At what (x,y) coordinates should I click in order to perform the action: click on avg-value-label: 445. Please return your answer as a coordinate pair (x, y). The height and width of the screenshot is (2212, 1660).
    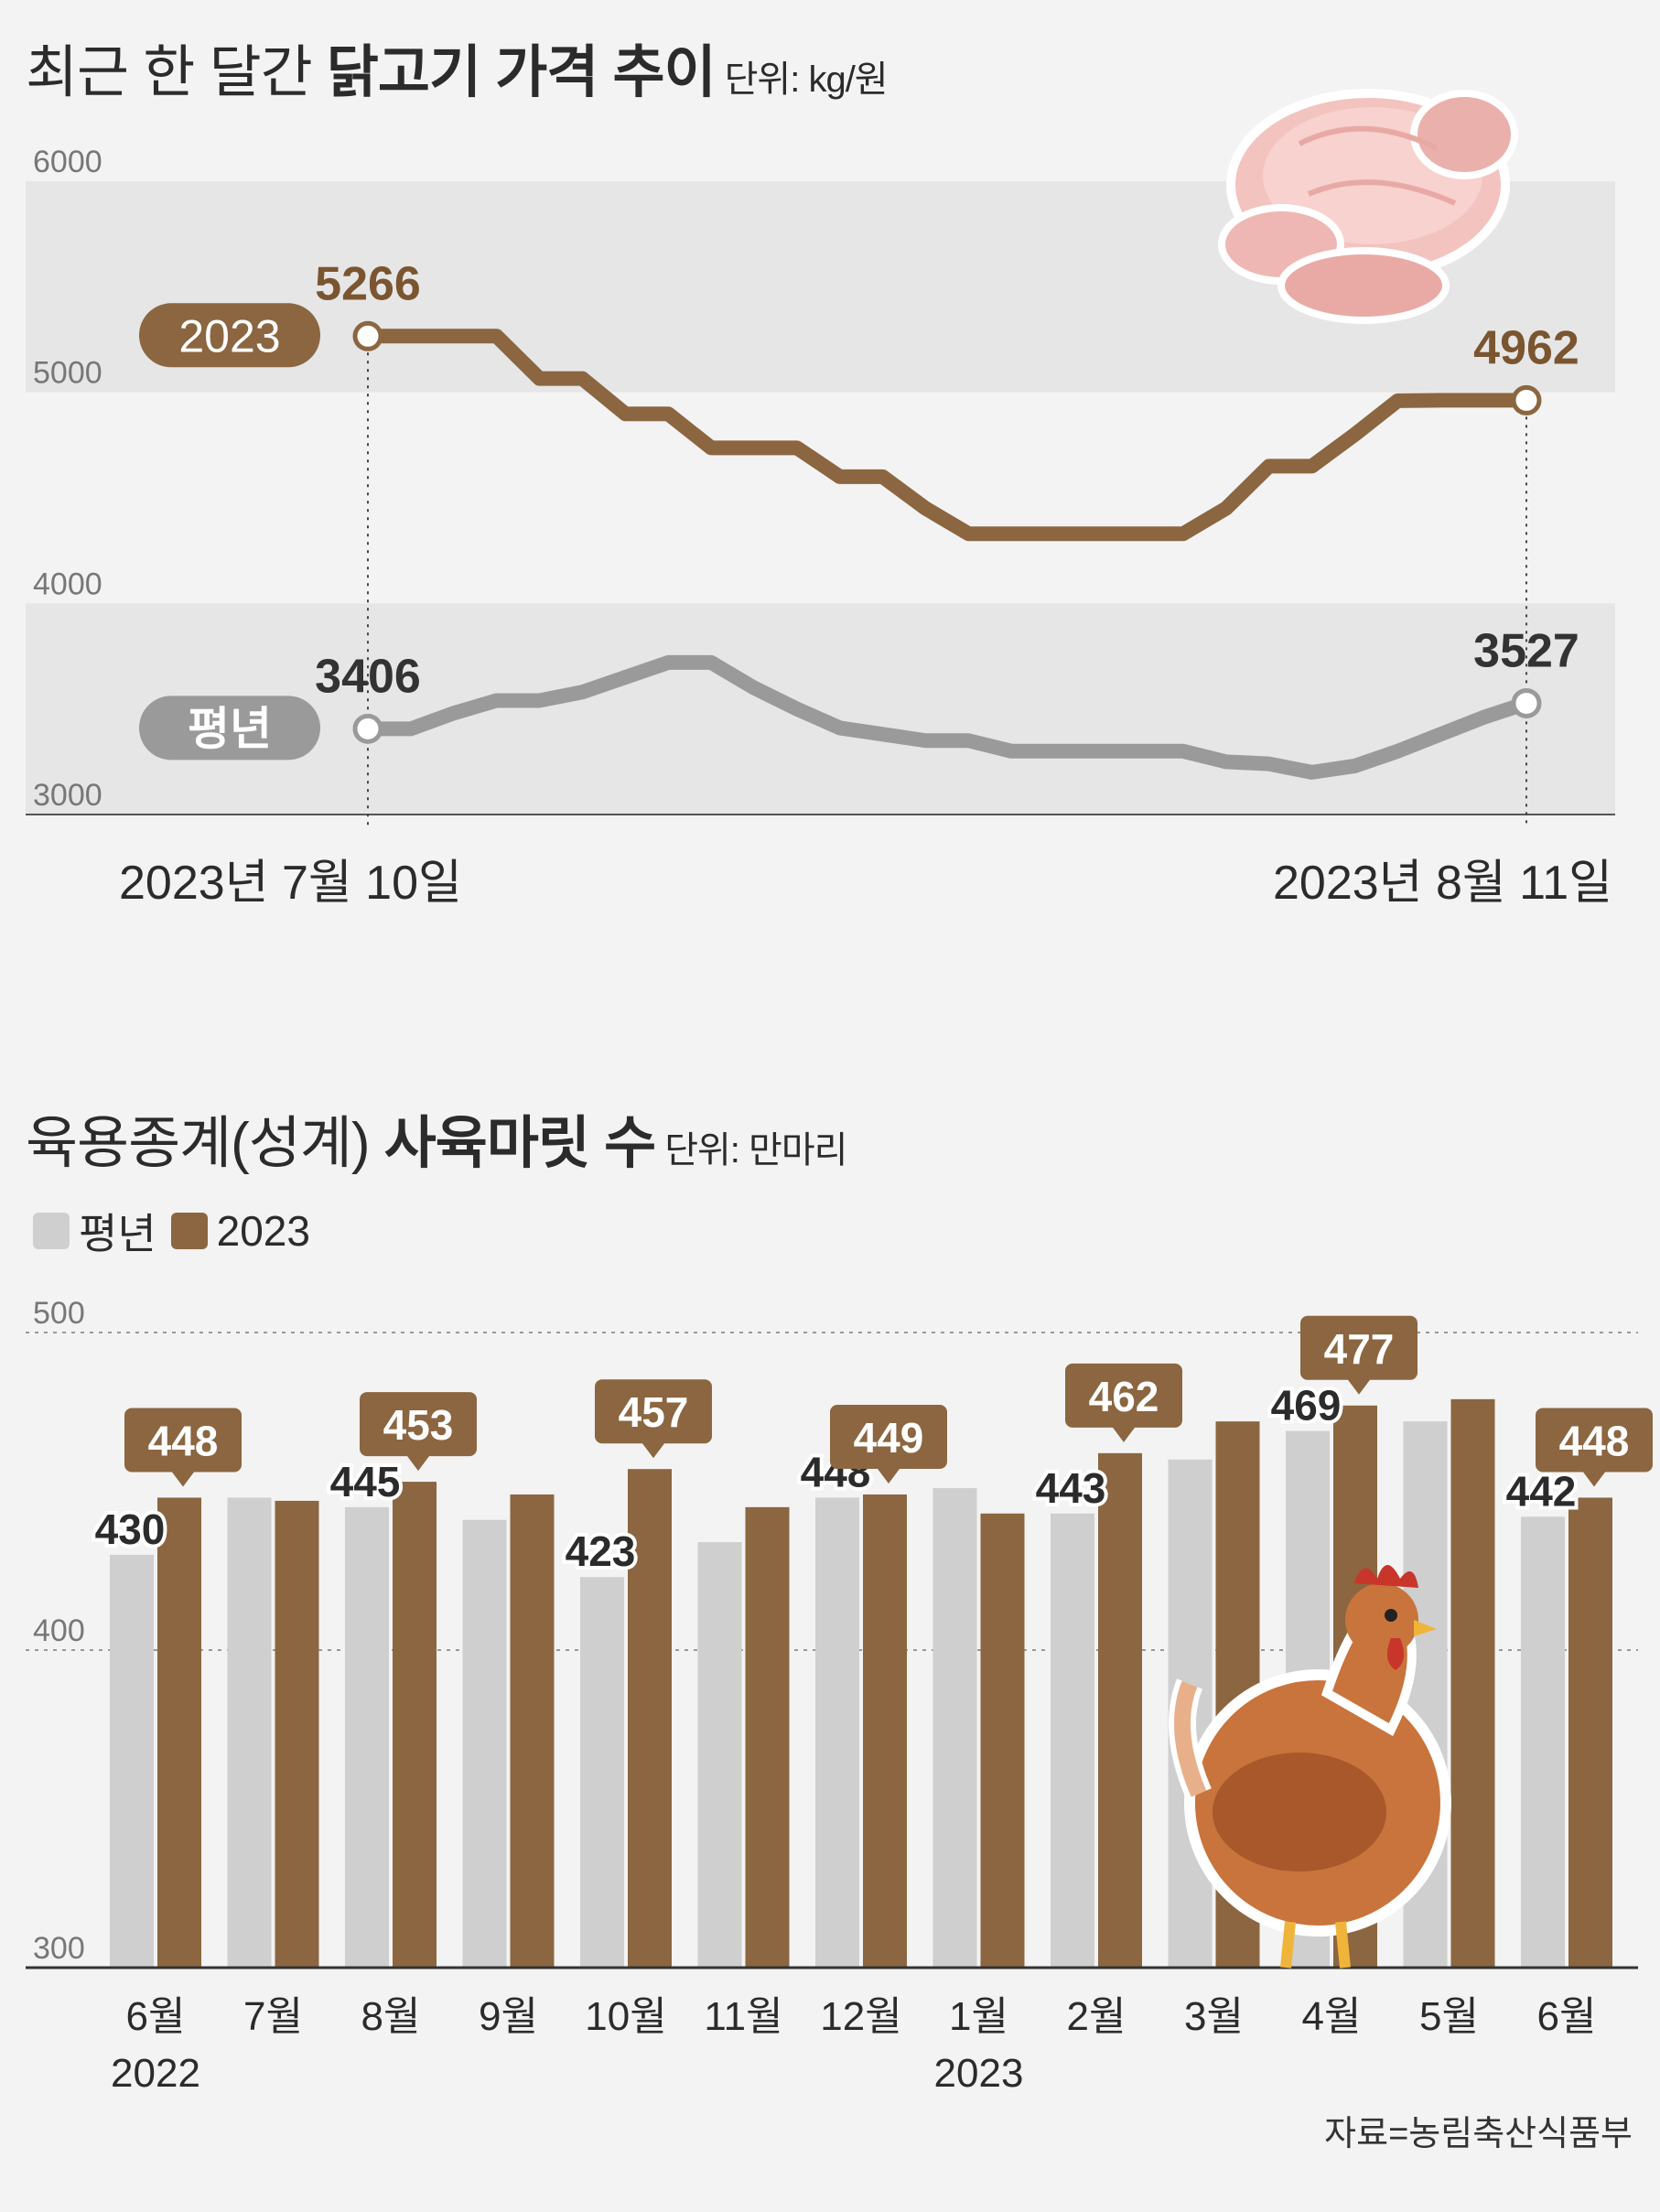
    Looking at the image, I should click on (365, 1481).